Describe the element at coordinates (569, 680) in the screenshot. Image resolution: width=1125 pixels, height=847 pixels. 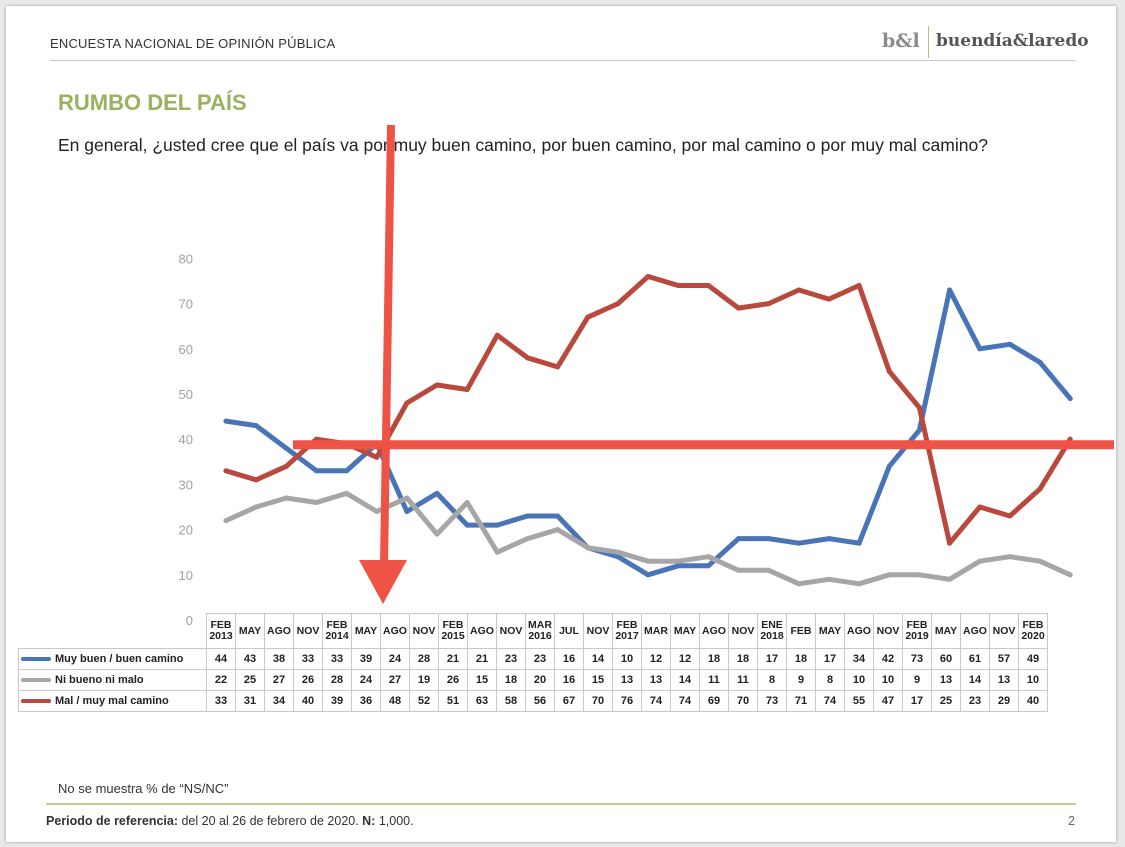
I see `table-cell: 16` at that location.